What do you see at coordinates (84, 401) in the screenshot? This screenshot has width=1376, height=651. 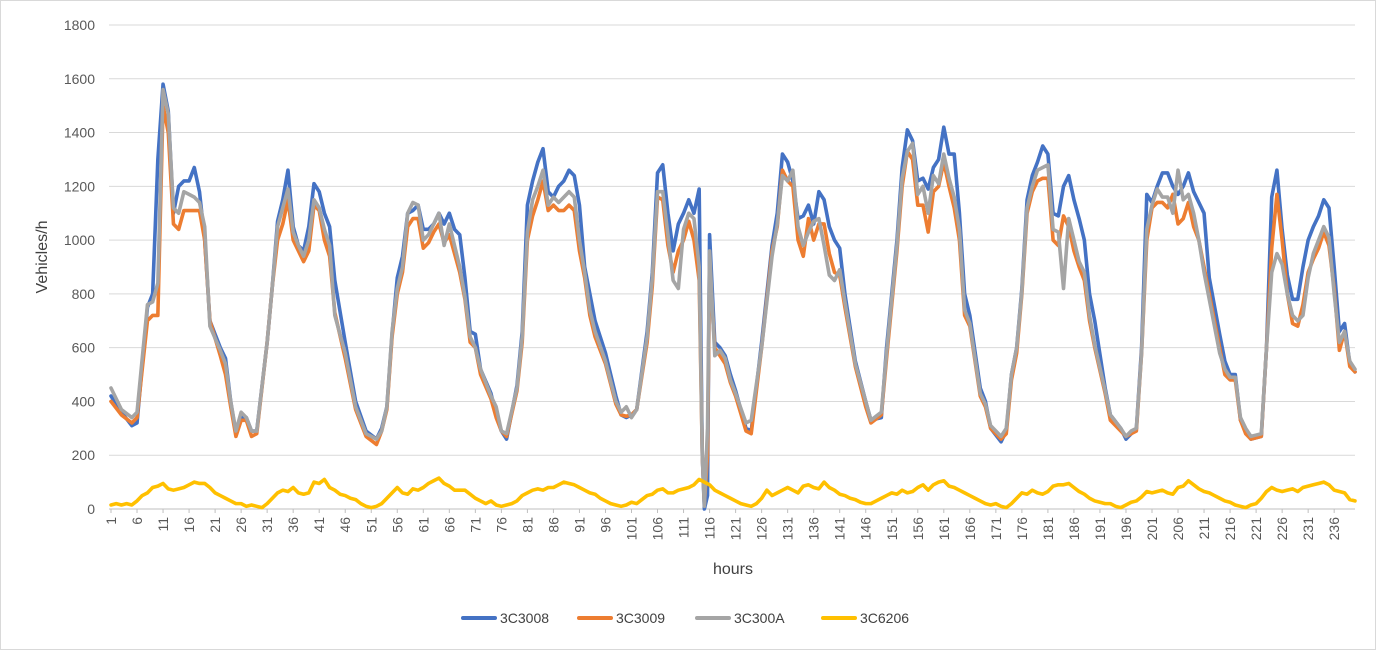 I see `y-tick-label: 400` at bounding box center [84, 401].